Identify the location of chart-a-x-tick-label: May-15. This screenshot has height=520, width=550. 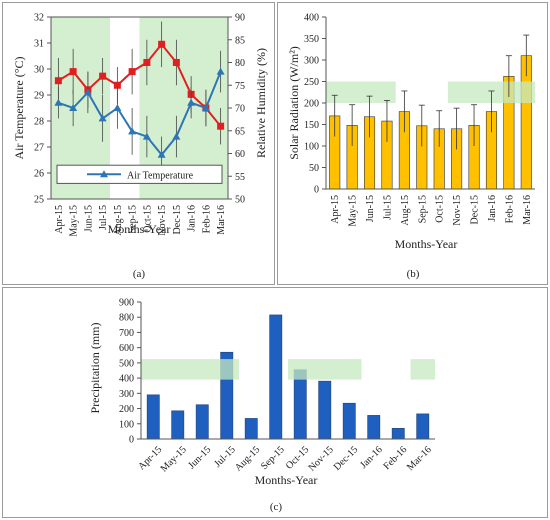
(74, 221).